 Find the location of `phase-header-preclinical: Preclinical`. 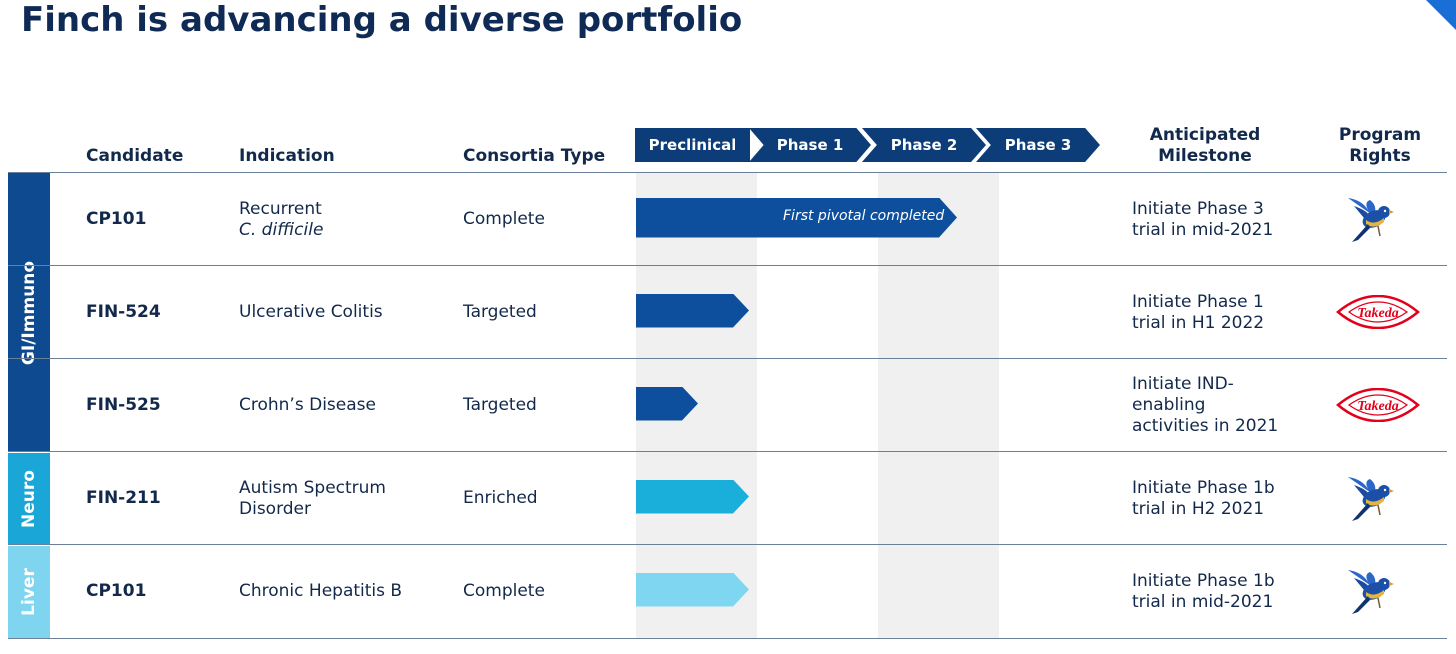

phase-header-preclinical: Preclinical is located at coordinates (692, 145).